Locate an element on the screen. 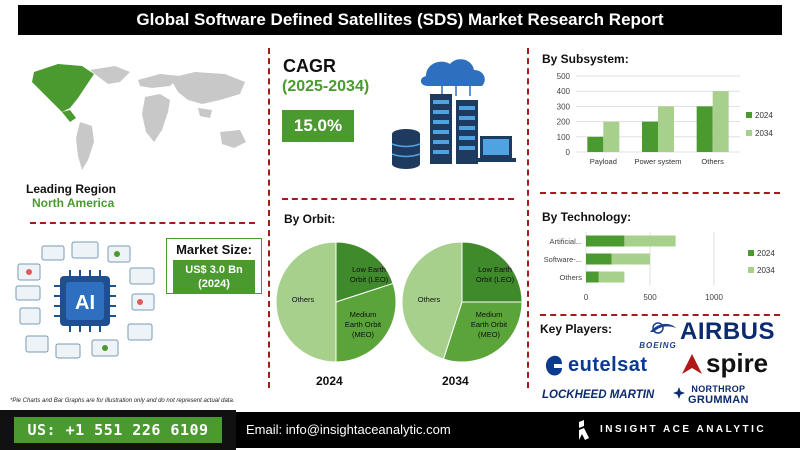 Image resolution: width=800 pixels, height=450 pixels. boeing-logo: BOEING is located at coordinates (658, 335).